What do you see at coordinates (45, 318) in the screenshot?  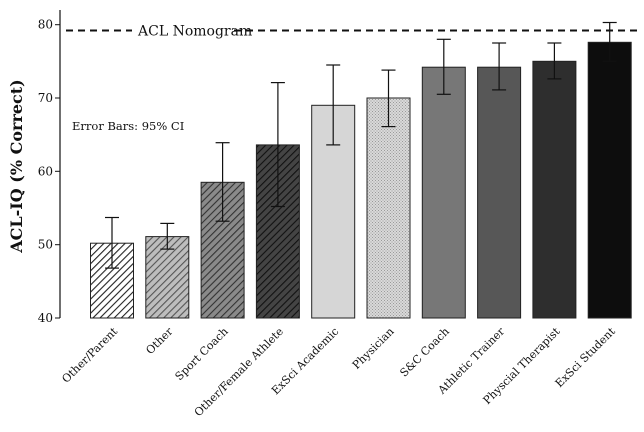 I see `y-tick-label: 40` at bounding box center [45, 318].